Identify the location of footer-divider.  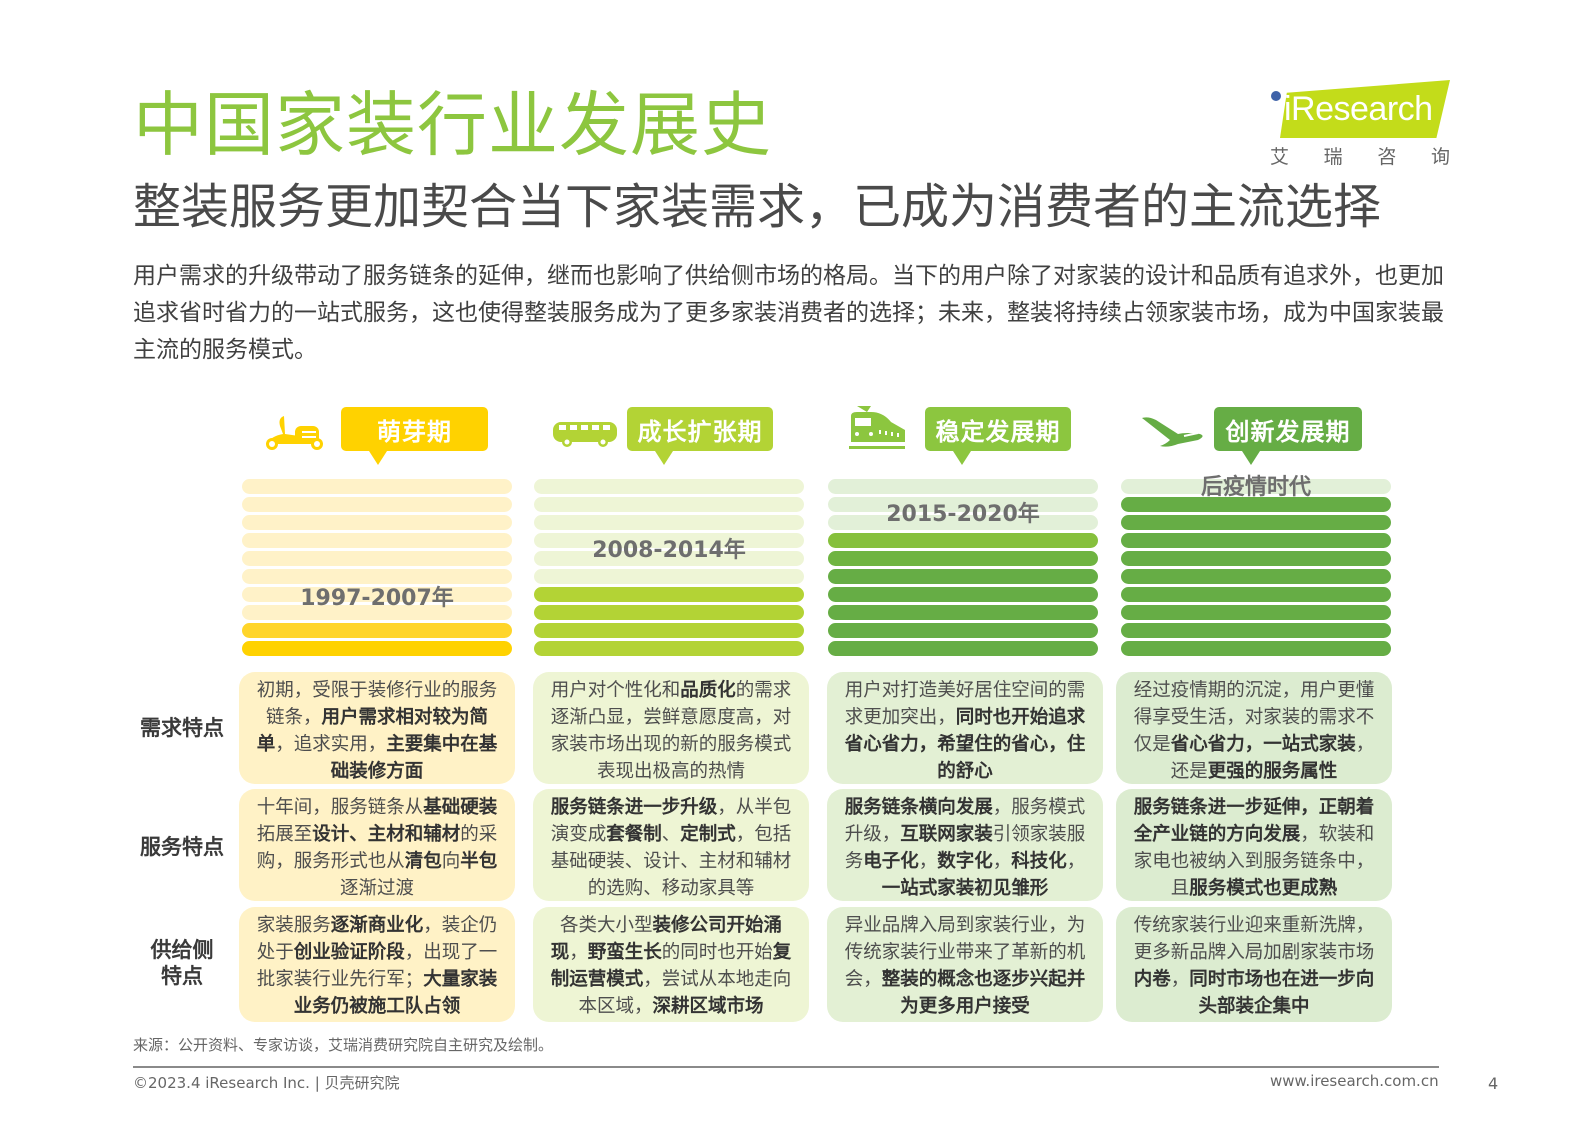
(786, 1067).